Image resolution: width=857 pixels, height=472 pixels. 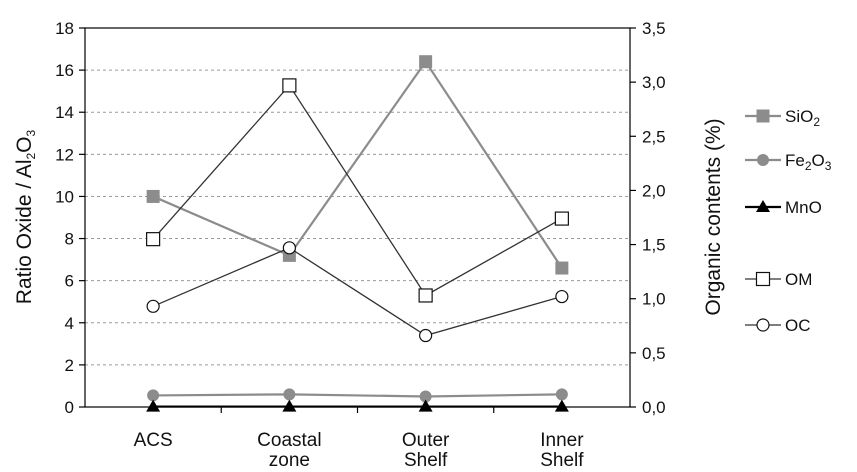 What do you see at coordinates (25, 216) in the screenshot?
I see `left-axis-label: Ratio Oxide / Al2O3` at bounding box center [25, 216].